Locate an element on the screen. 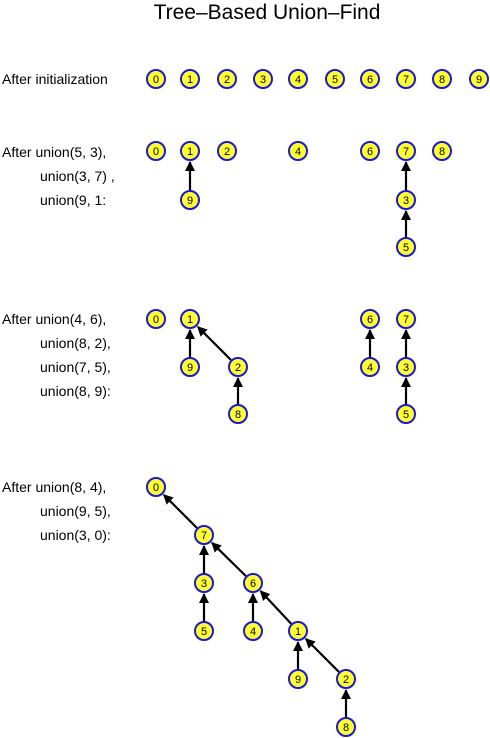 The image size is (490, 738). stage-2-label-3: union(8, 9): is located at coordinates (75, 391).